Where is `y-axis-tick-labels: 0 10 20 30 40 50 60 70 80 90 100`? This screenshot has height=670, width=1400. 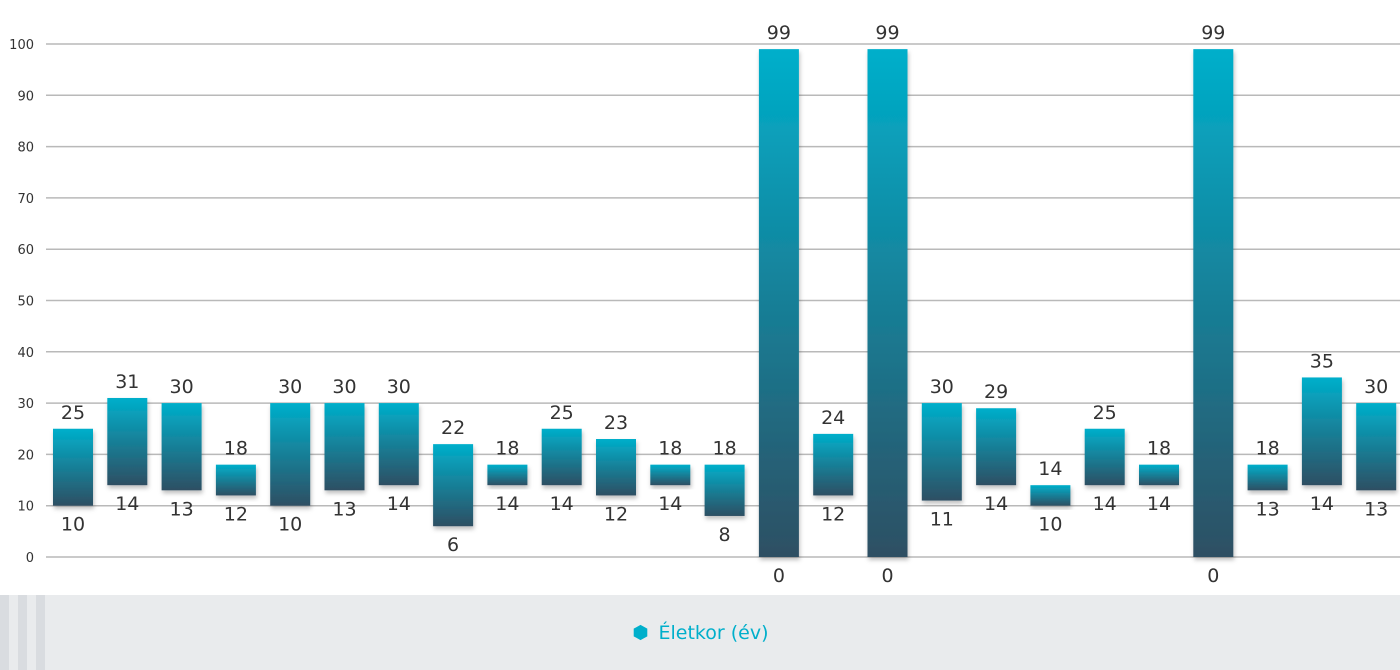
y-axis-tick-labels: 0 10 20 30 40 50 60 70 80 90 100 is located at coordinates (21, 302).